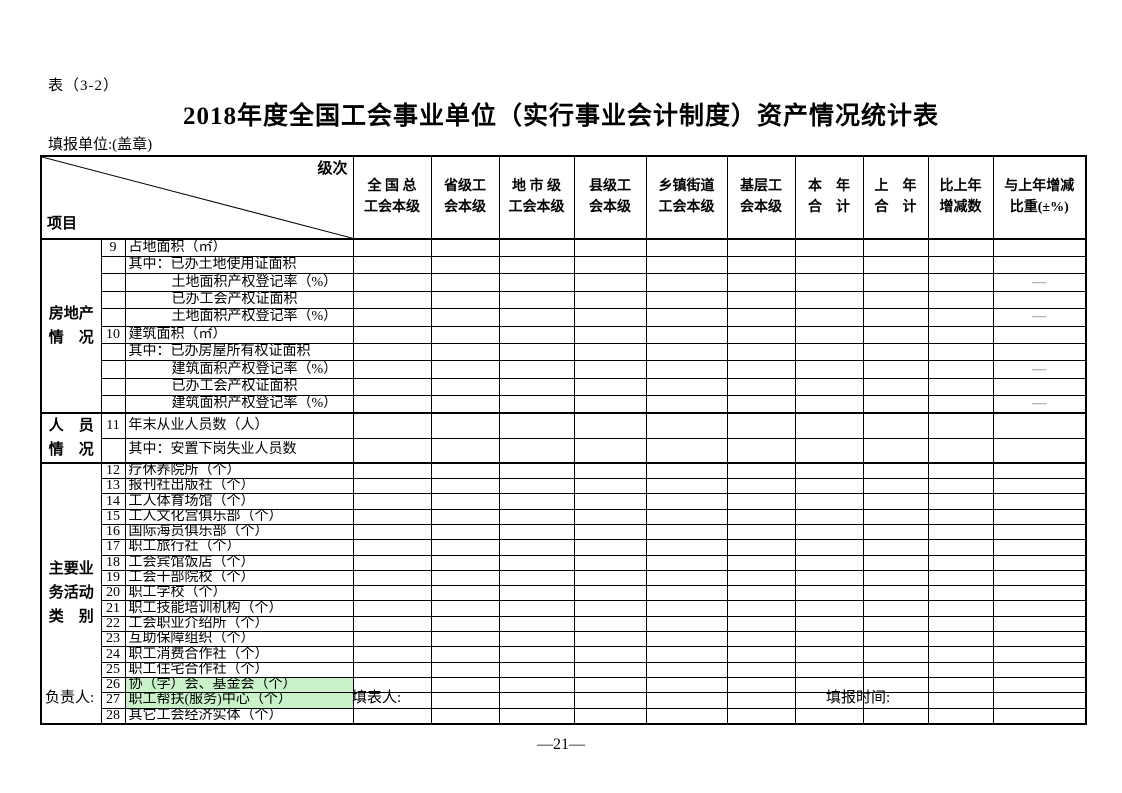 This screenshot has width=1122, height=793. Describe the element at coordinates (564, 593) in the screenshot. I see `table-row: 20 职工学校（个）` at that location.